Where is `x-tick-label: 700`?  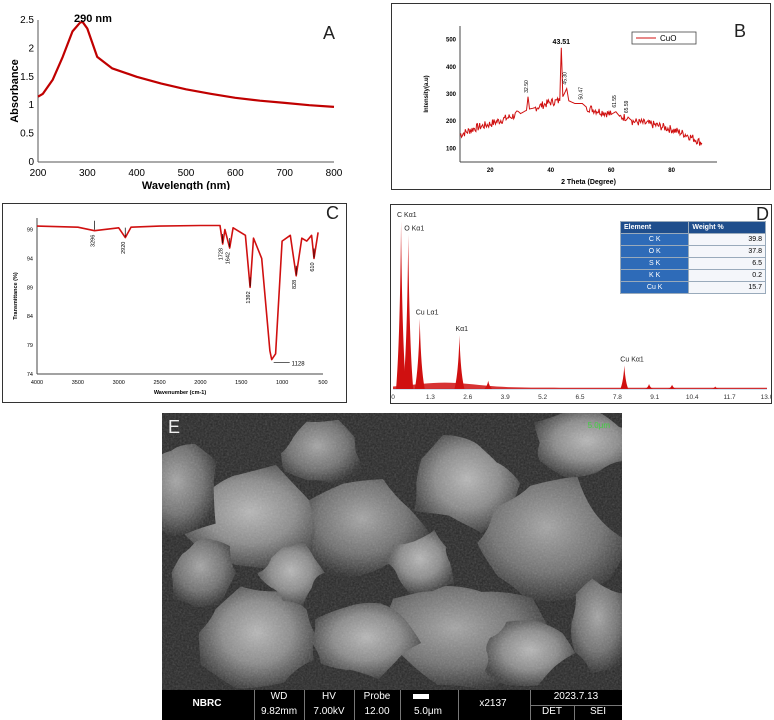
x-tick-label: 700 is located at coordinates (284, 173).